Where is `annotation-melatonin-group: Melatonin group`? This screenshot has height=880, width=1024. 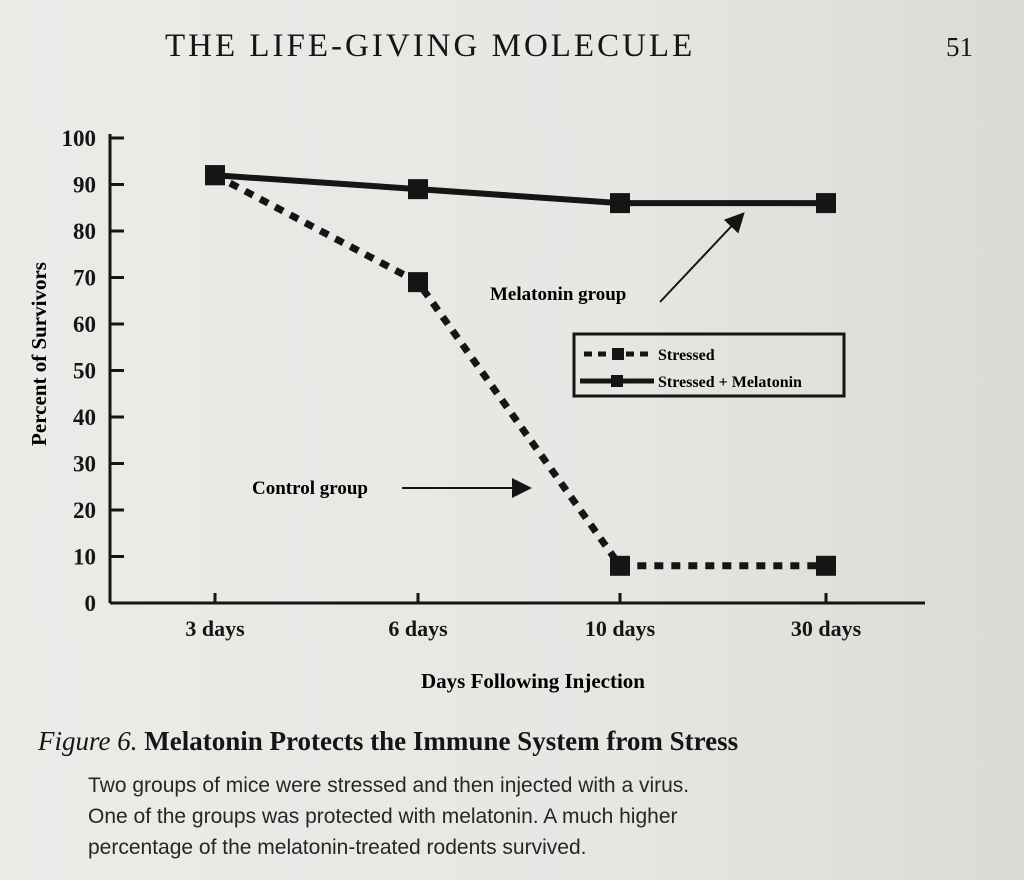 annotation-melatonin-group: Melatonin group is located at coordinates (558, 294).